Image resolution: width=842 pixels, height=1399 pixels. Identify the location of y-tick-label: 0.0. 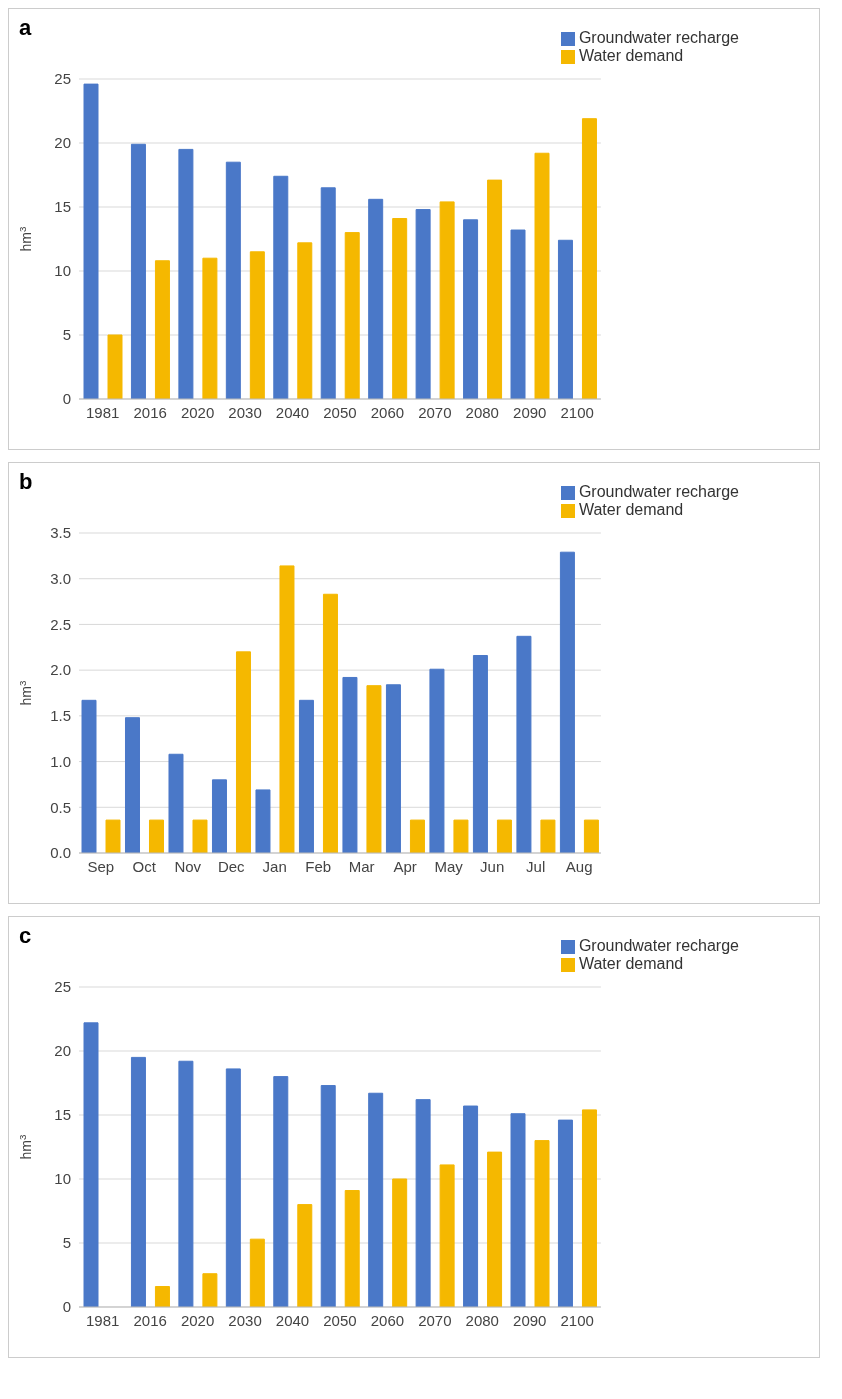
(60, 853).